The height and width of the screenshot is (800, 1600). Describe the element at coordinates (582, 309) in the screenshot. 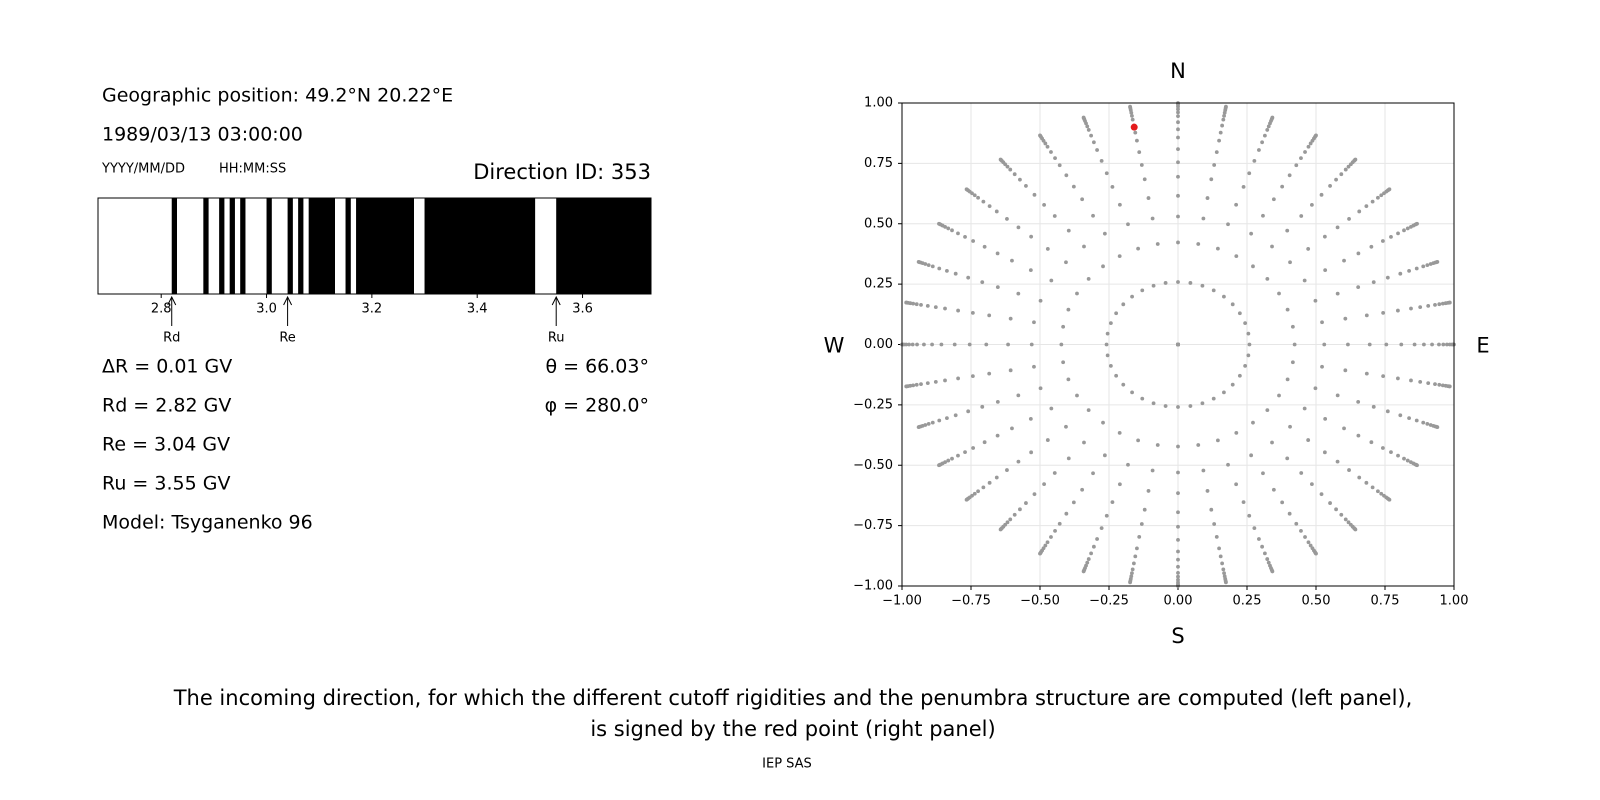

I see `x-tick-label: 3.6` at that location.